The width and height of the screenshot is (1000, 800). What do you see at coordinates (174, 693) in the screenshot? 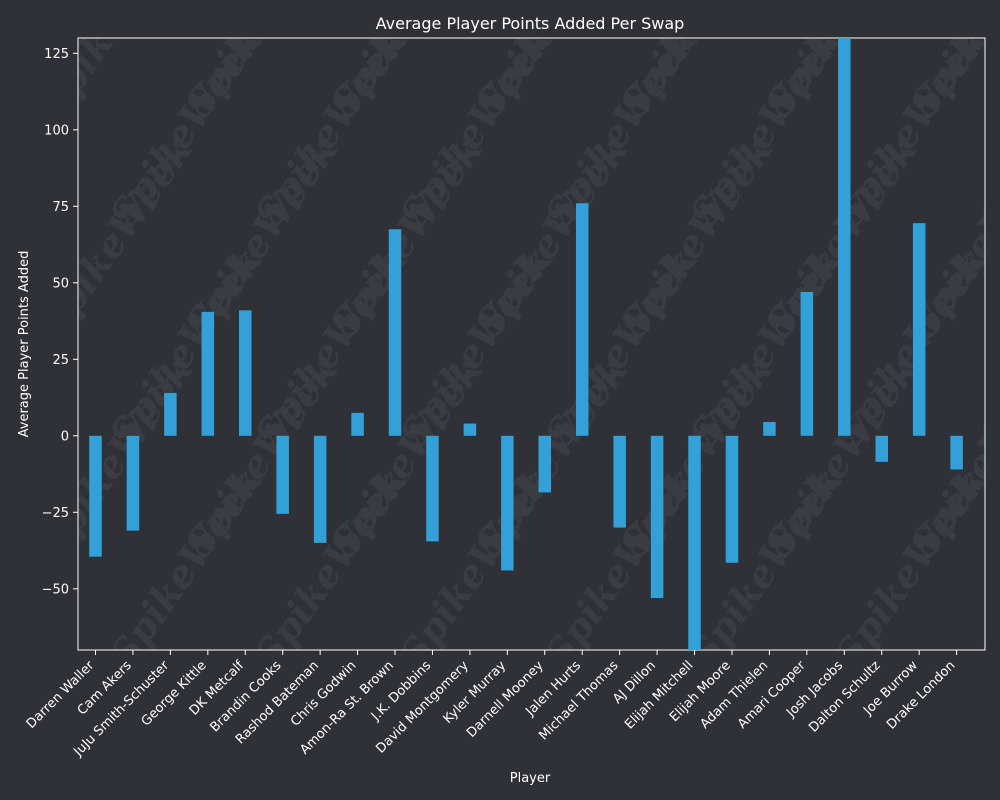
I see `x-tick-label: George Kittle` at bounding box center [174, 693].